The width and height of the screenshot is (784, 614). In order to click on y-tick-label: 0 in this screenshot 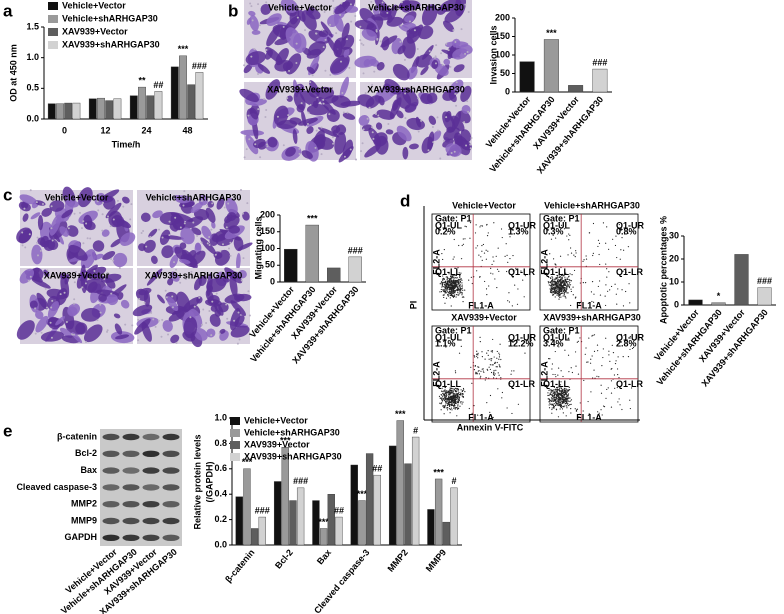, I will do `click(507, 91)`.